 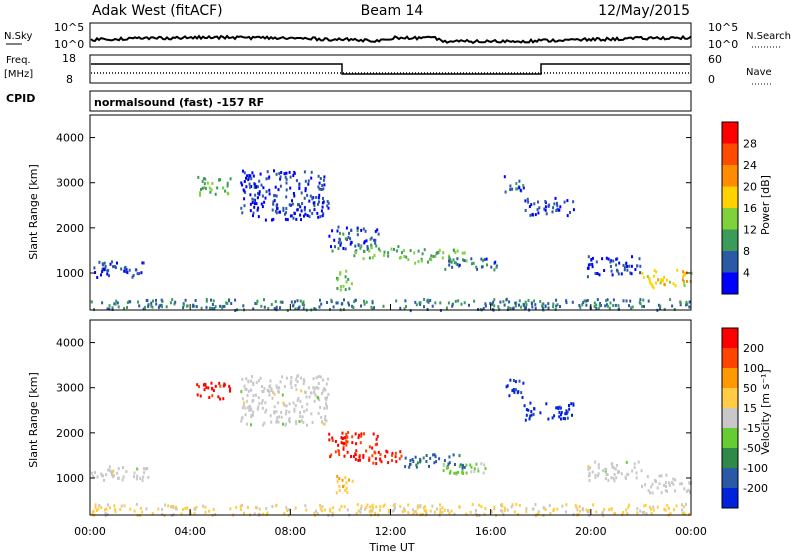 What do you see at coordinates (491, 531) in the screenshot?
I see `x-tick-label: 16:00` at bounding box center [491, 531].